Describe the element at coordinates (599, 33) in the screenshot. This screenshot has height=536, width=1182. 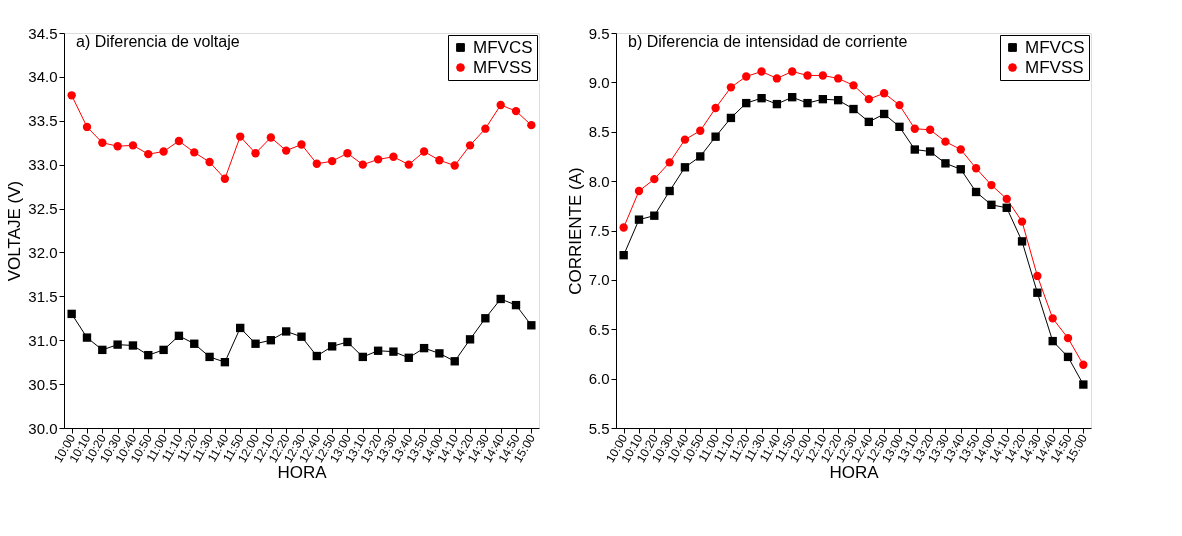
I see `y-tick-label: 9.5` at that location.